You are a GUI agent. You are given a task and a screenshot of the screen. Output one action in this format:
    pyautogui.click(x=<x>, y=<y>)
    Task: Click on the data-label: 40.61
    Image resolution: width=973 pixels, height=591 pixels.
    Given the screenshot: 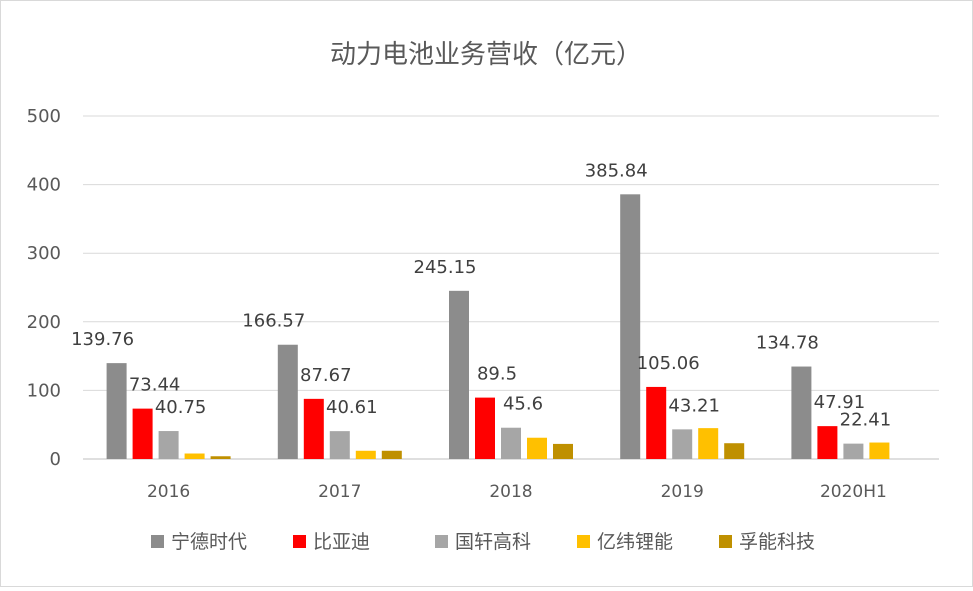 What is the action you would take?
    pyautogui.click(x=352, y=407)
    